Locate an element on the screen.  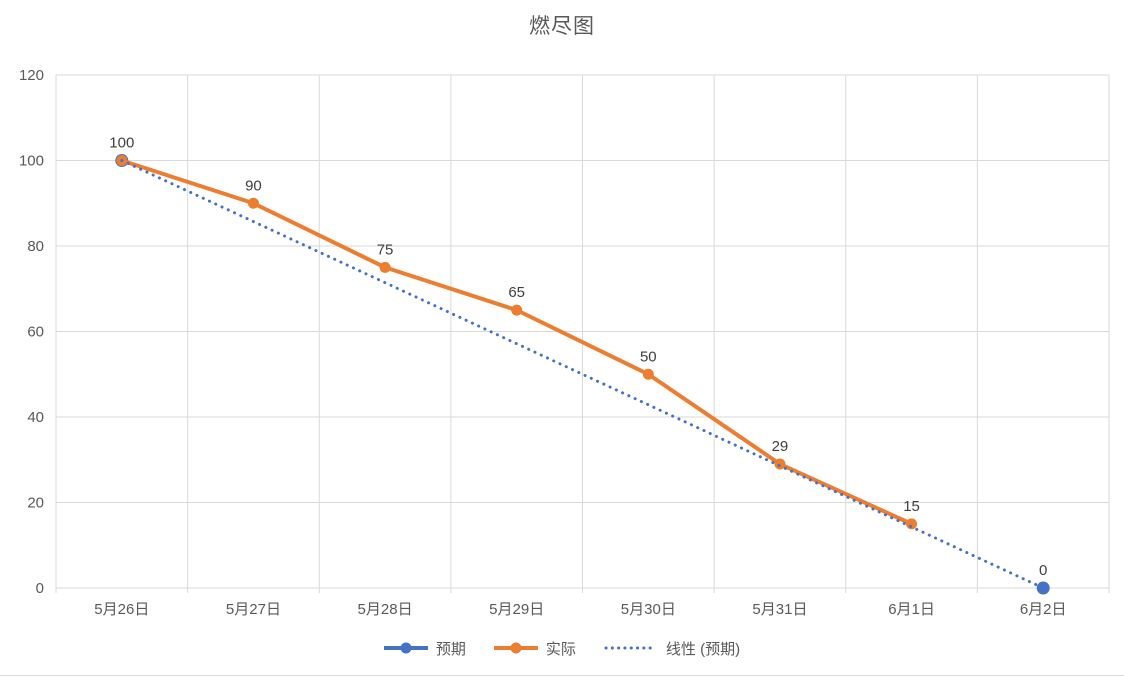
legend-item-actual: 实际 is located at coordinates (534, 648).